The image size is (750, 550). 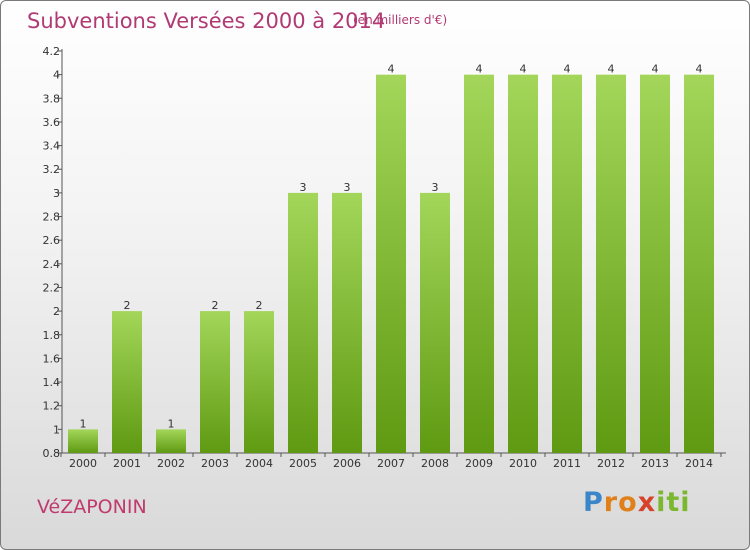 I want to click on x-tick-label: 2011, so click(x=567, y=463).